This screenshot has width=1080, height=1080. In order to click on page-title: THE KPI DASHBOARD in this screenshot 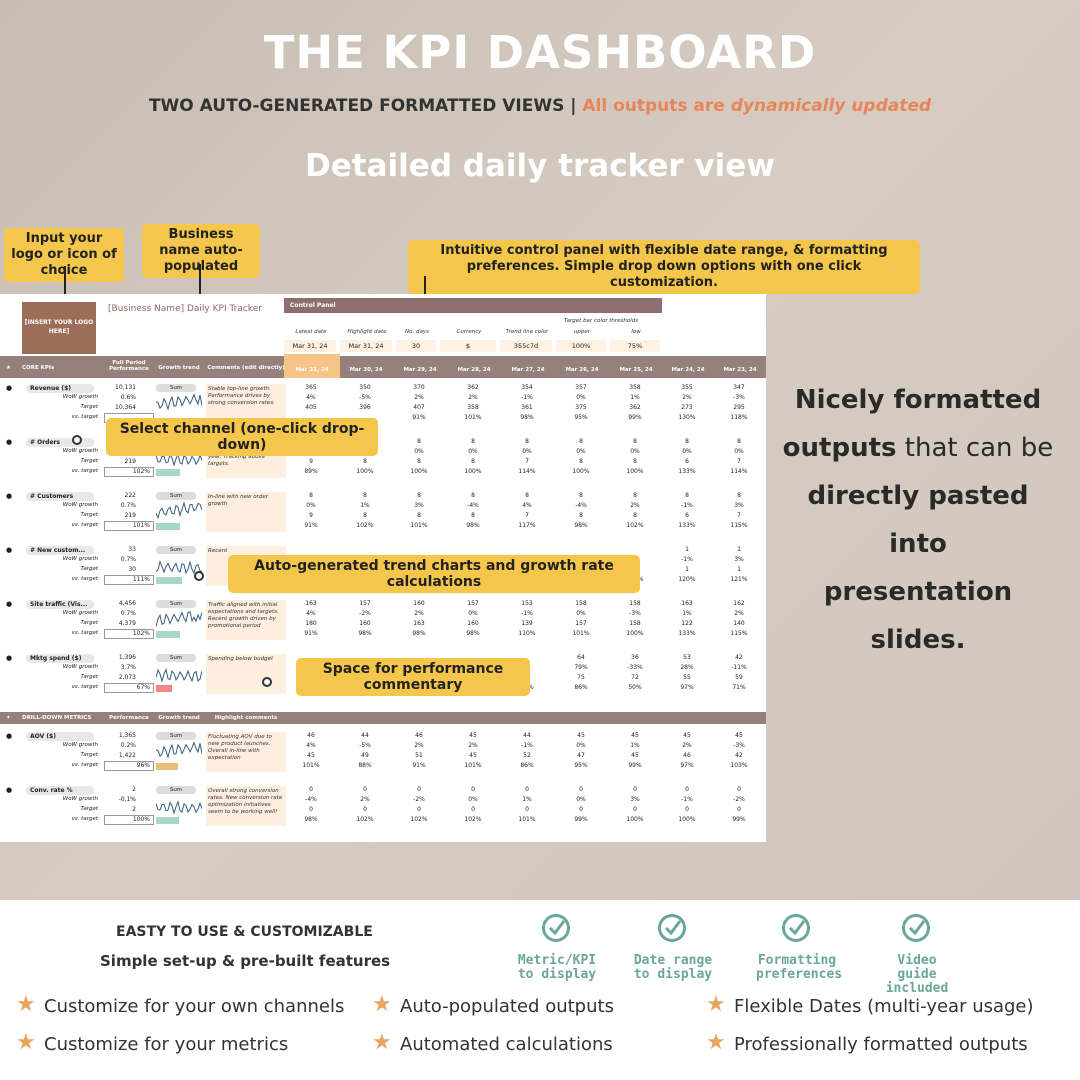, I will do `click(540, 52)`.